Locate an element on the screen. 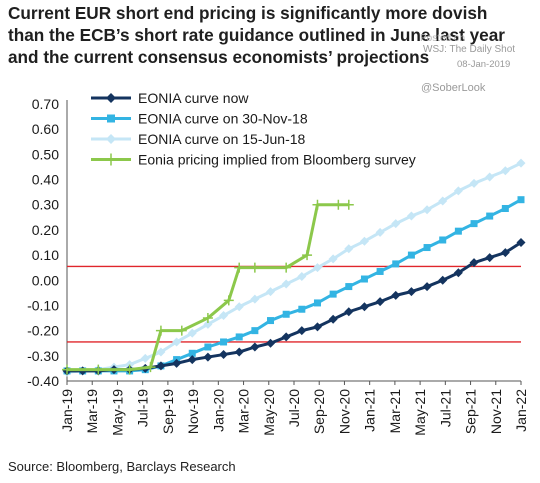 The image size is (540, 483). y-tick-label: -0.30 is located at coordinates (43, 356).